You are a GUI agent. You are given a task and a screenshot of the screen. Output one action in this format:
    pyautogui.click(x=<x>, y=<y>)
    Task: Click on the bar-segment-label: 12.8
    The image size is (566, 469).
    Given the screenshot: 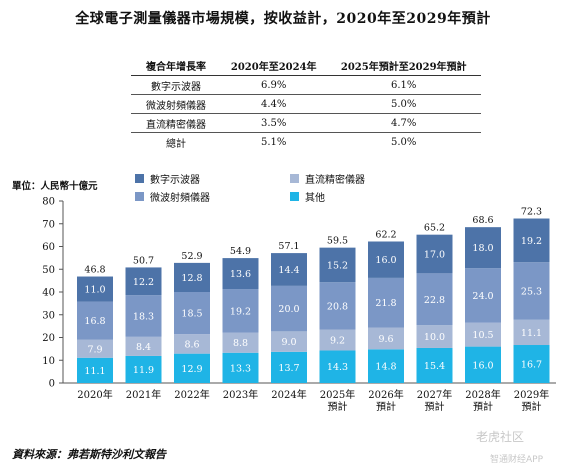 What is the action you would take?
    pyautogui.click(x=191, y=278)
    